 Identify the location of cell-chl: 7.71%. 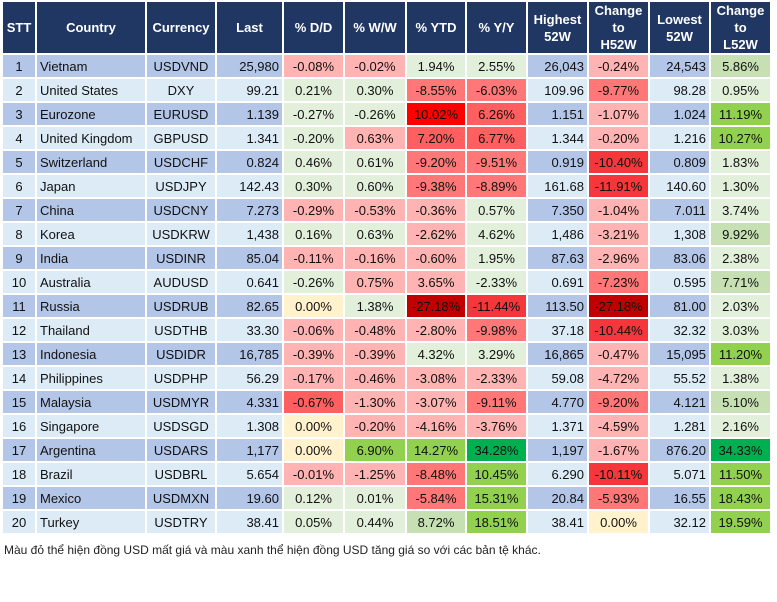
(740, 282).